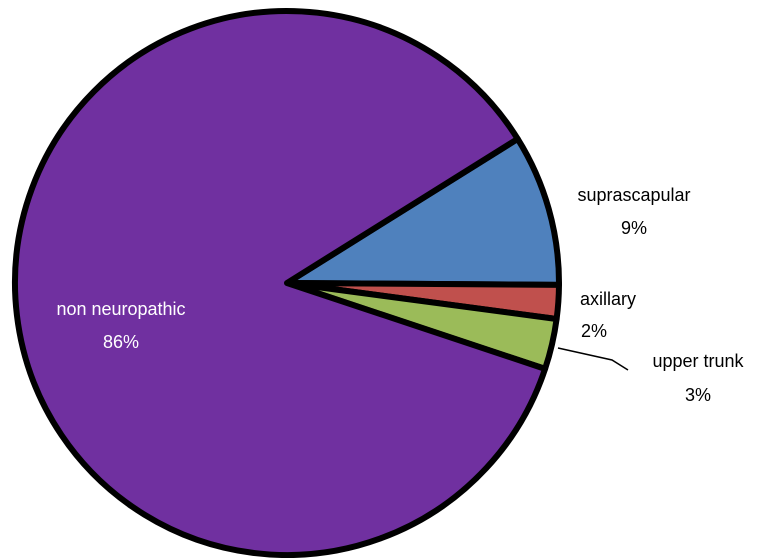  I want to click on value-upper-trunk: 3%, so click(698, 395).